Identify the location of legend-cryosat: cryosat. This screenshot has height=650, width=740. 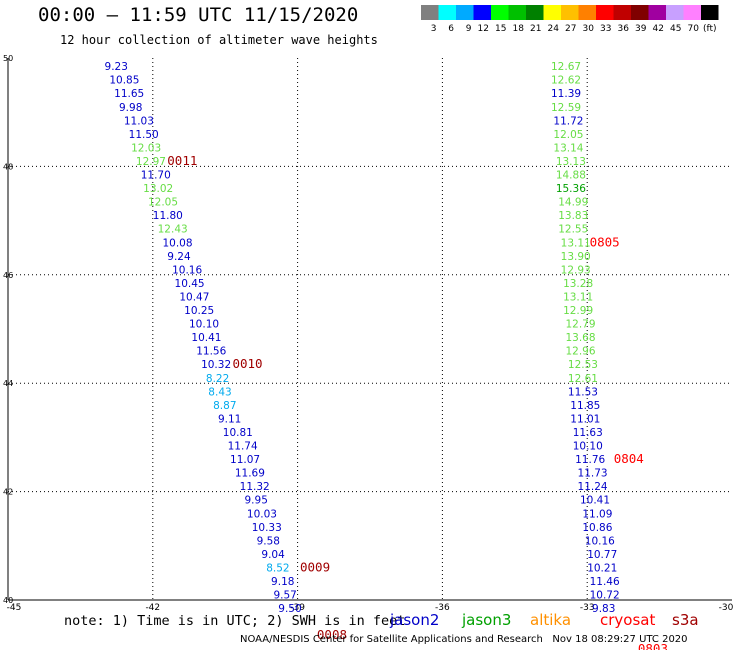
(627, 620).